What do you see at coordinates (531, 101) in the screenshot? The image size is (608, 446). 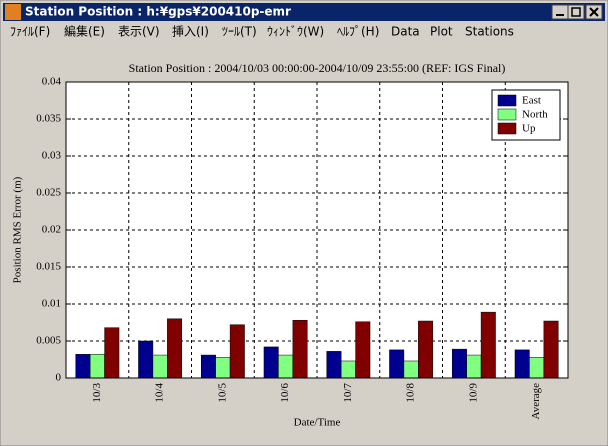 I see `legend-label: East` at bounding box center [531, 101].